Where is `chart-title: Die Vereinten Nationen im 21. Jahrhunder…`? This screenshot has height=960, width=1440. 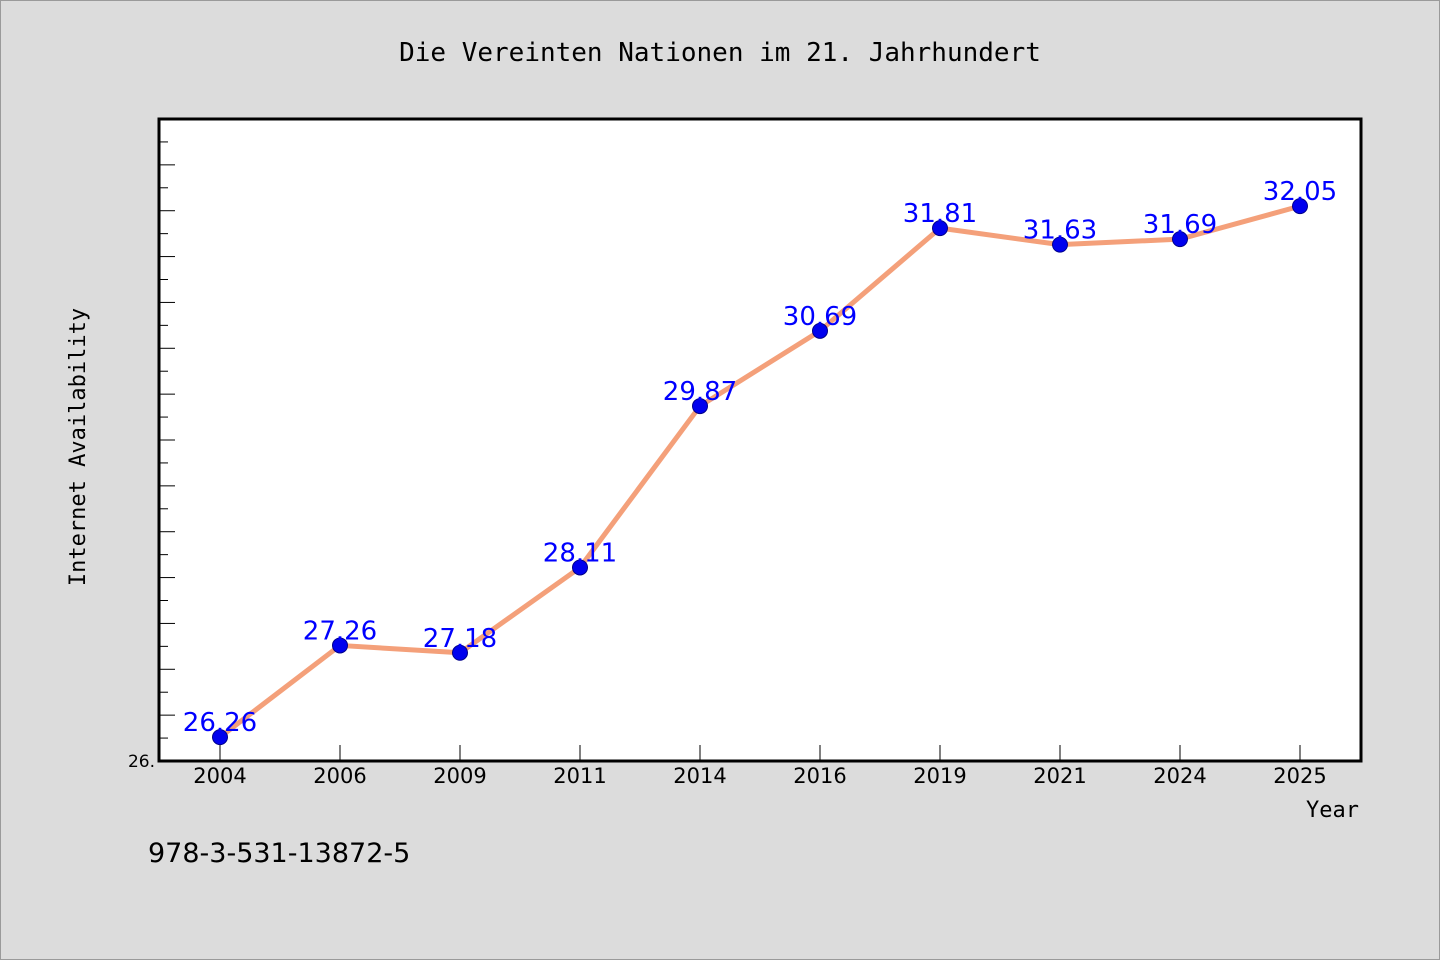
chart-title: Die Vereinten Nationen im 21. Jahrhunder… is located at coordinates (720, 53).